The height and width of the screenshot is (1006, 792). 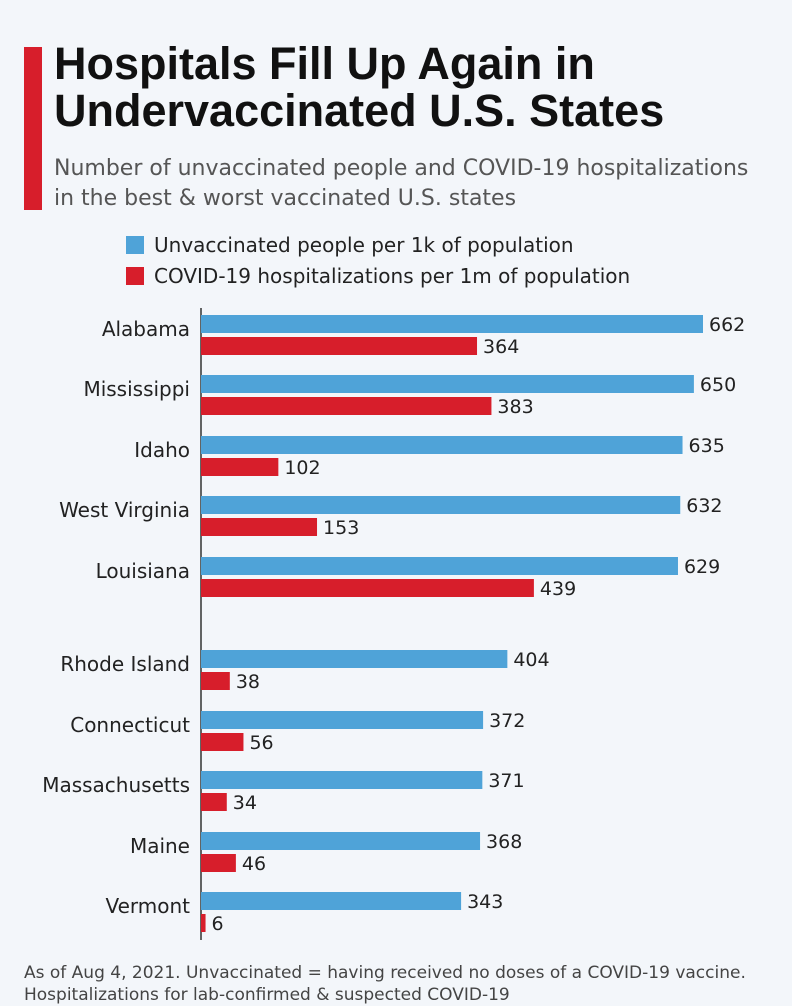 I want to click on category-label-mississippi: Mississippi, so click(x=136, y=389).